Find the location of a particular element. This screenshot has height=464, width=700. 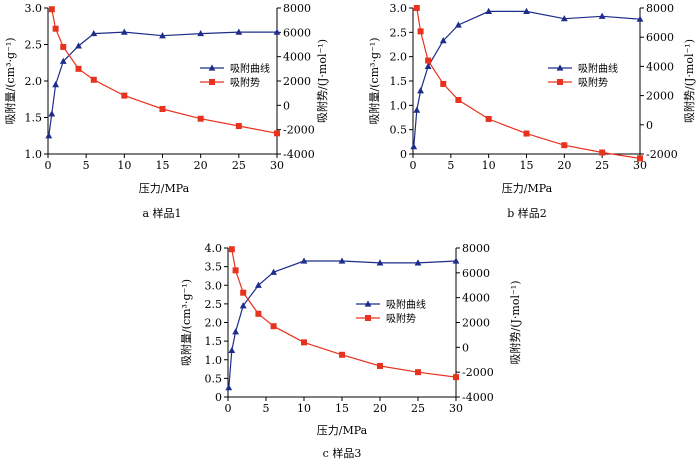

left-tick-label: 4.0 is located at coordinates (214, 248).